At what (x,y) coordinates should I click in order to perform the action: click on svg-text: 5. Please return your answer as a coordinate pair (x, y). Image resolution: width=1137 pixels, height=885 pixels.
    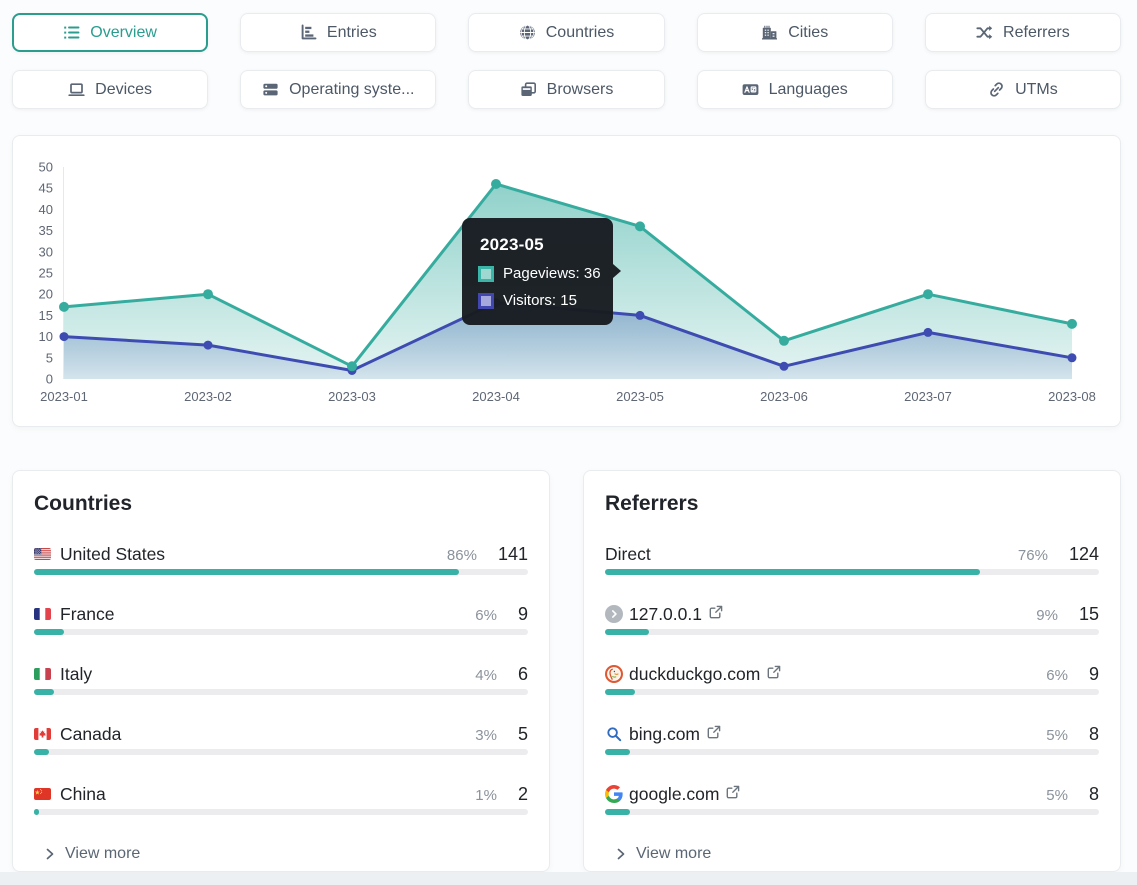
    Looking at the image, I should click on (49, 357).